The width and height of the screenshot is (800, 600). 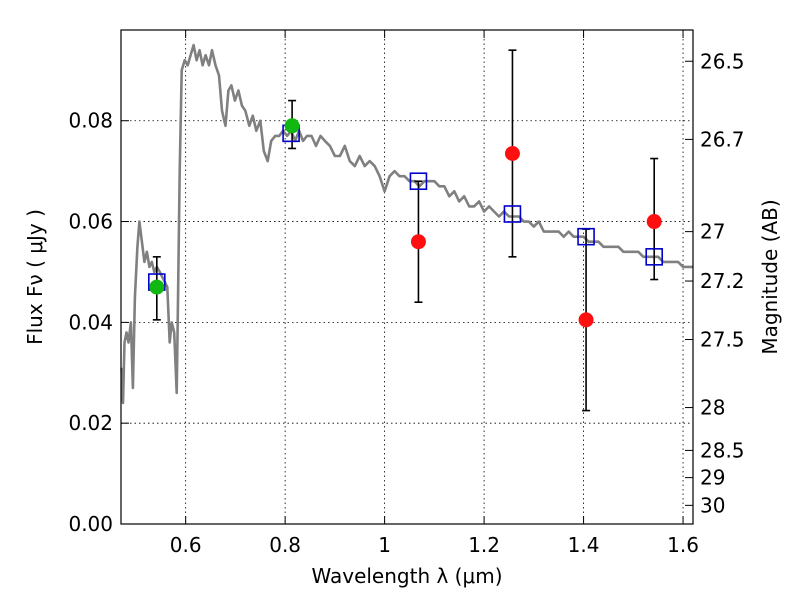 I want to click on right-axis-title: Magnitude (AB), so click(x=770, y=276).